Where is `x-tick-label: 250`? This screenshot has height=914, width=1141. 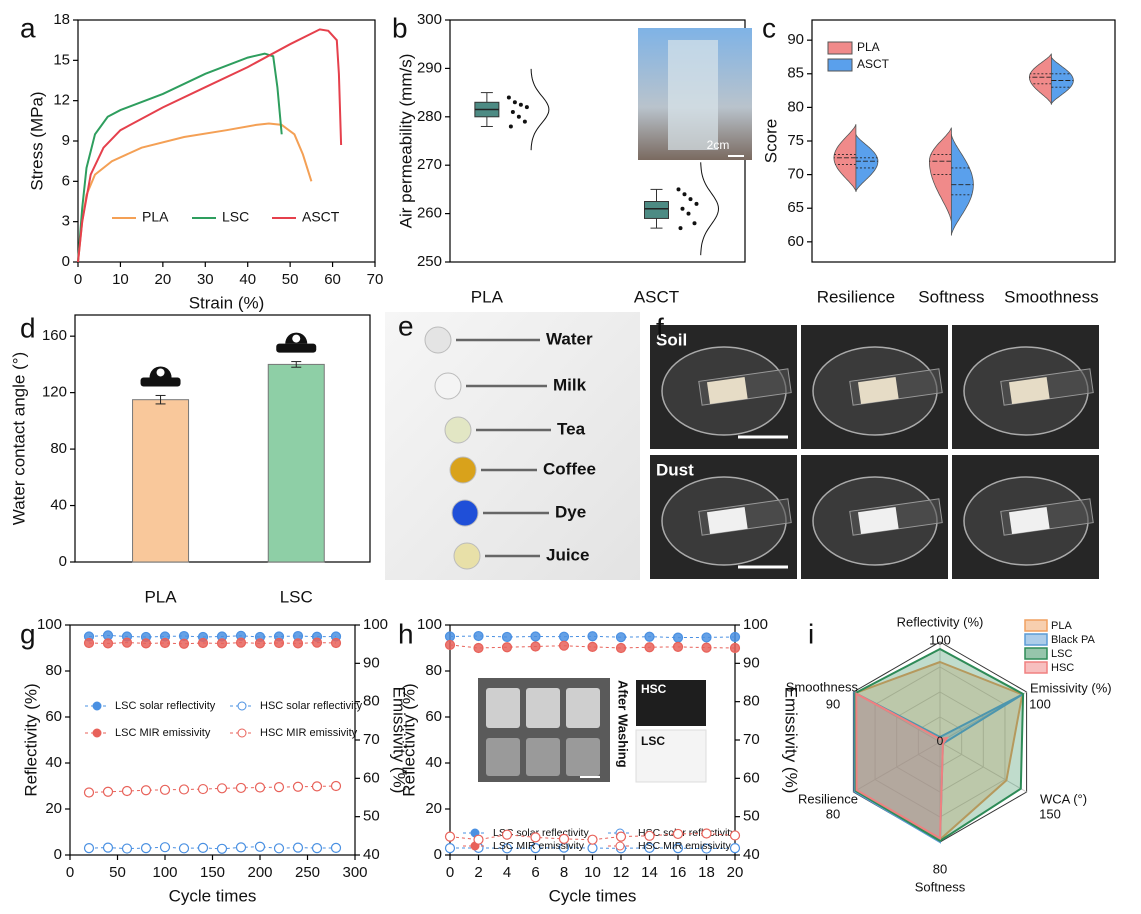
x-tick-label: 250 is located at coordinates (307, 872).